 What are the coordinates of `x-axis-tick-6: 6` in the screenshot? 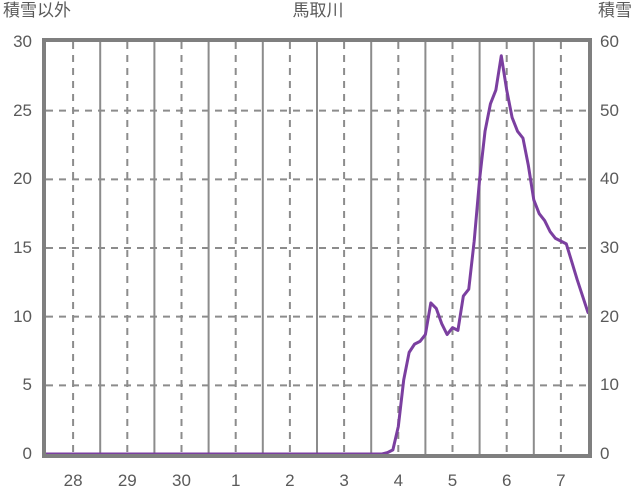 It's located at (506, 480).